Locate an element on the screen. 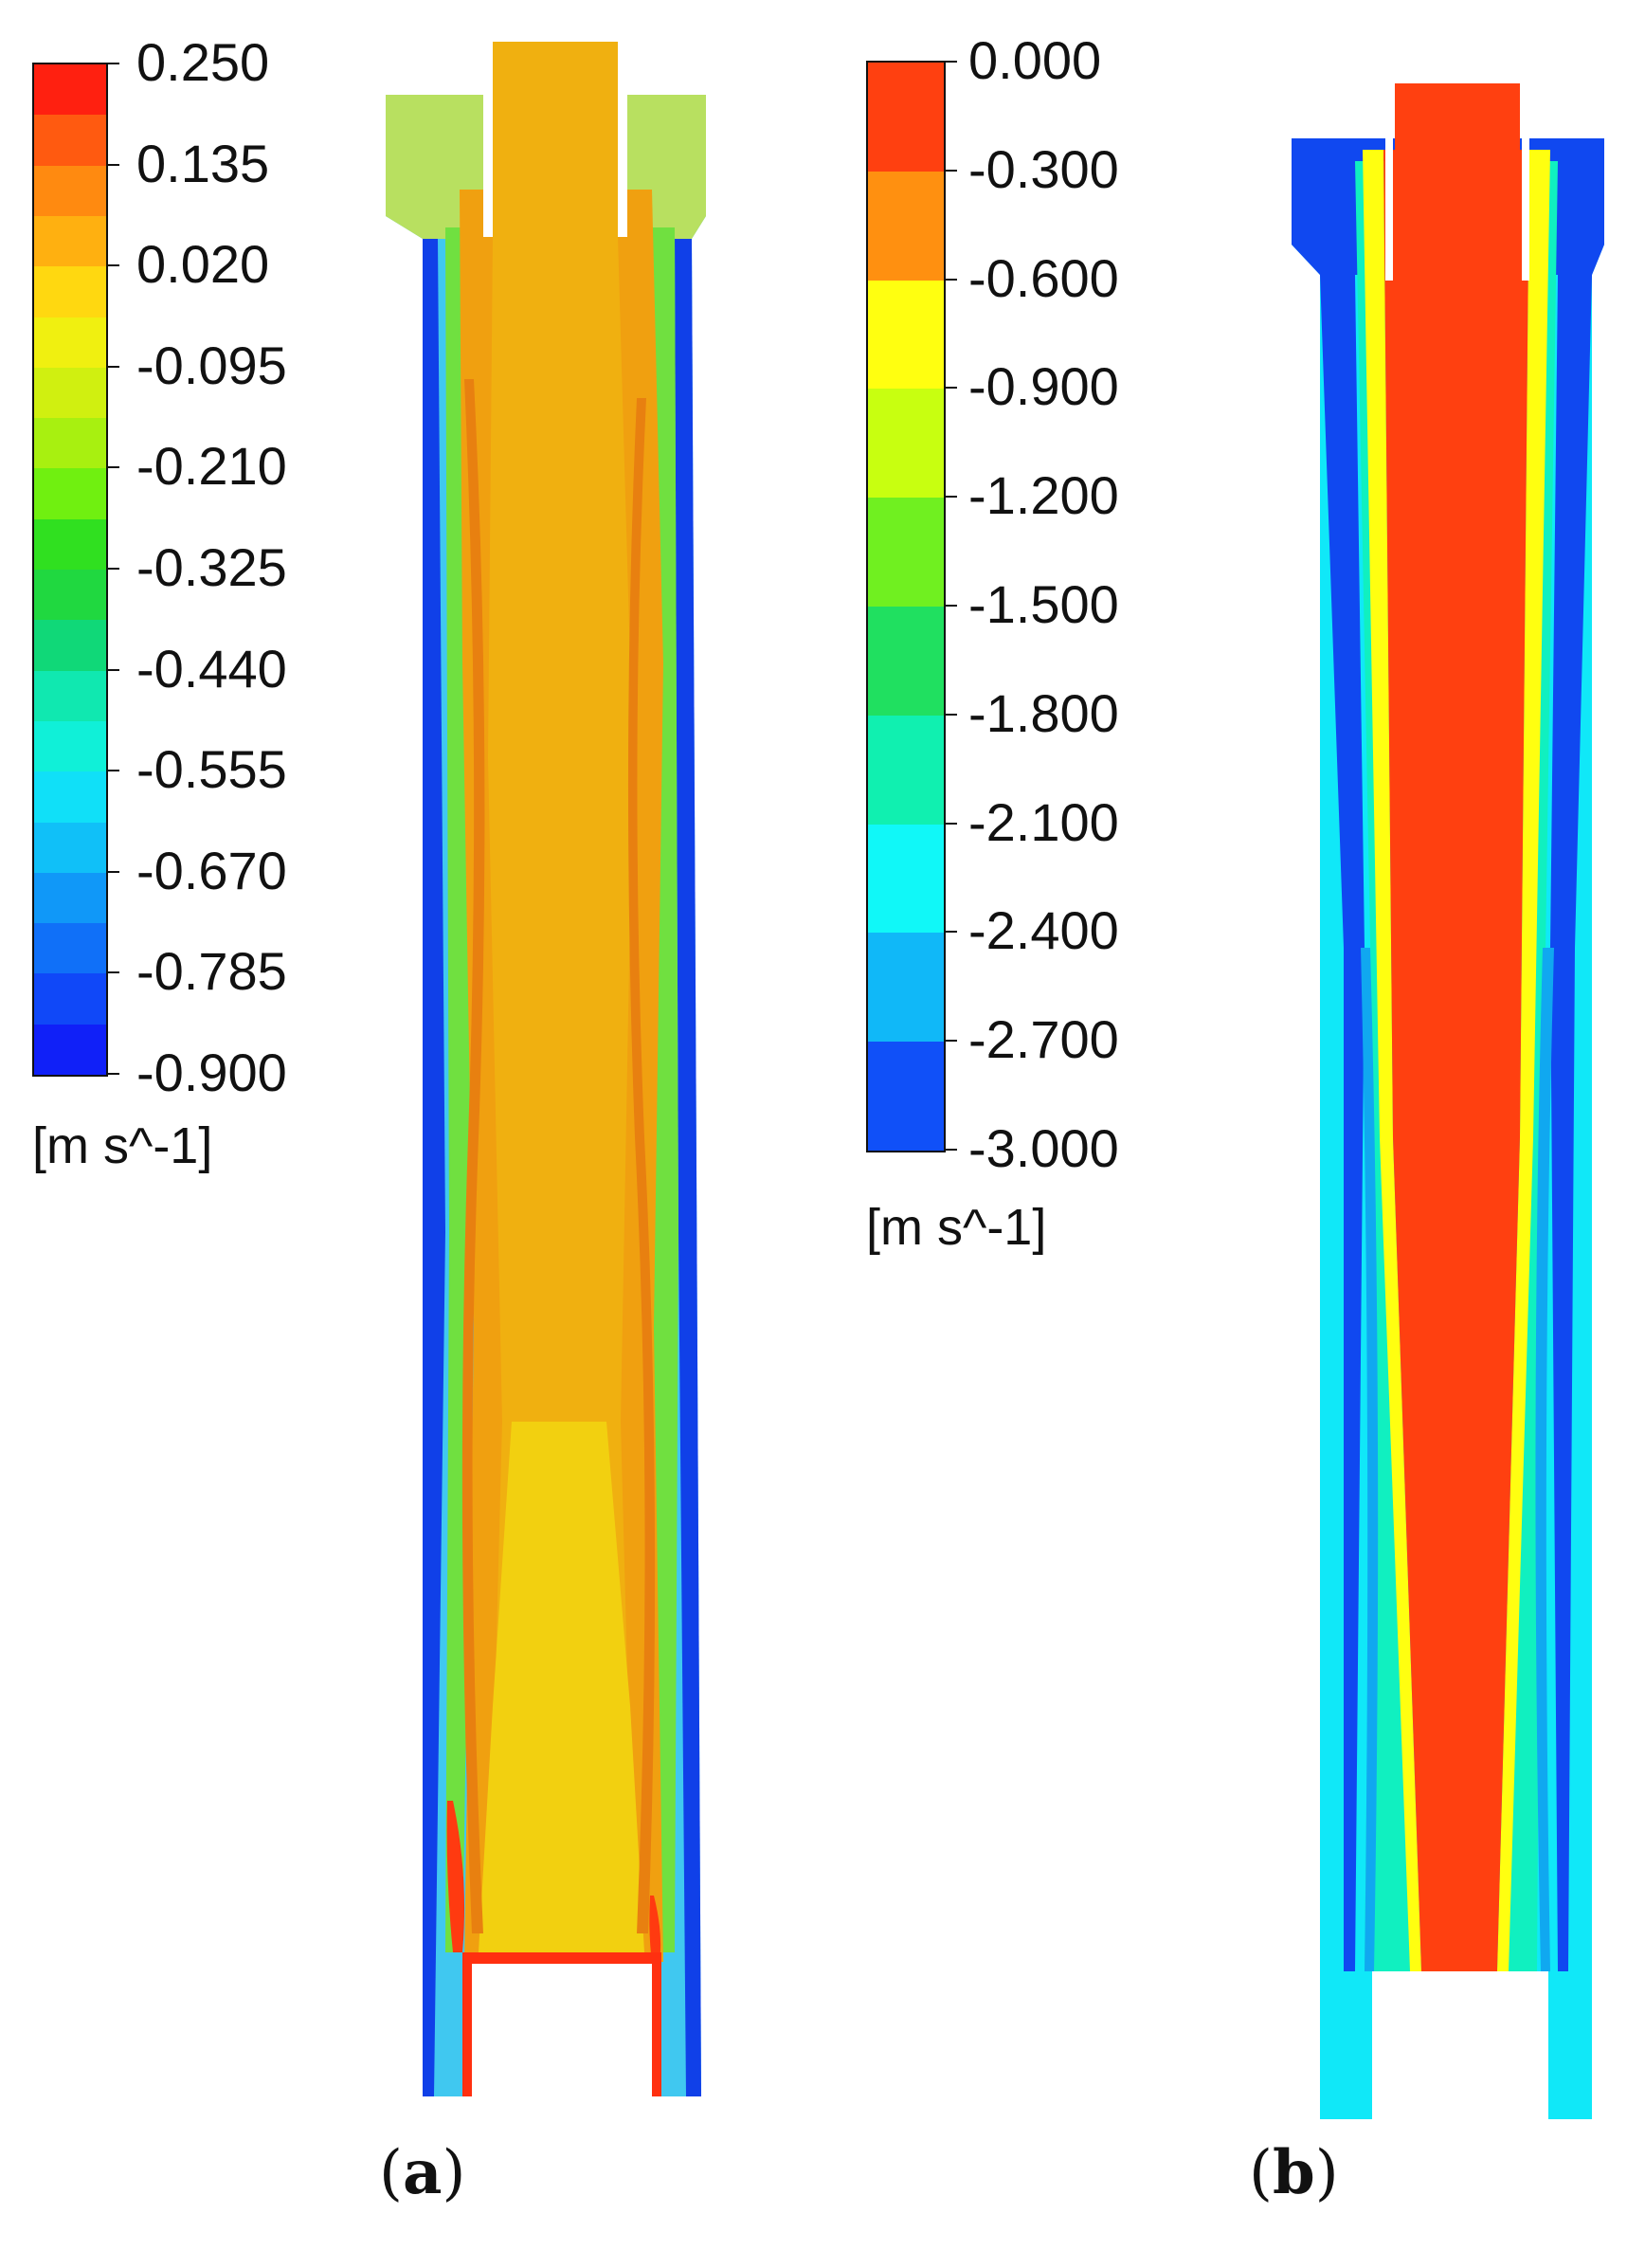 This screenshot has width=1645, height=2268. colorbar-a is located at coordinates (70, 570).